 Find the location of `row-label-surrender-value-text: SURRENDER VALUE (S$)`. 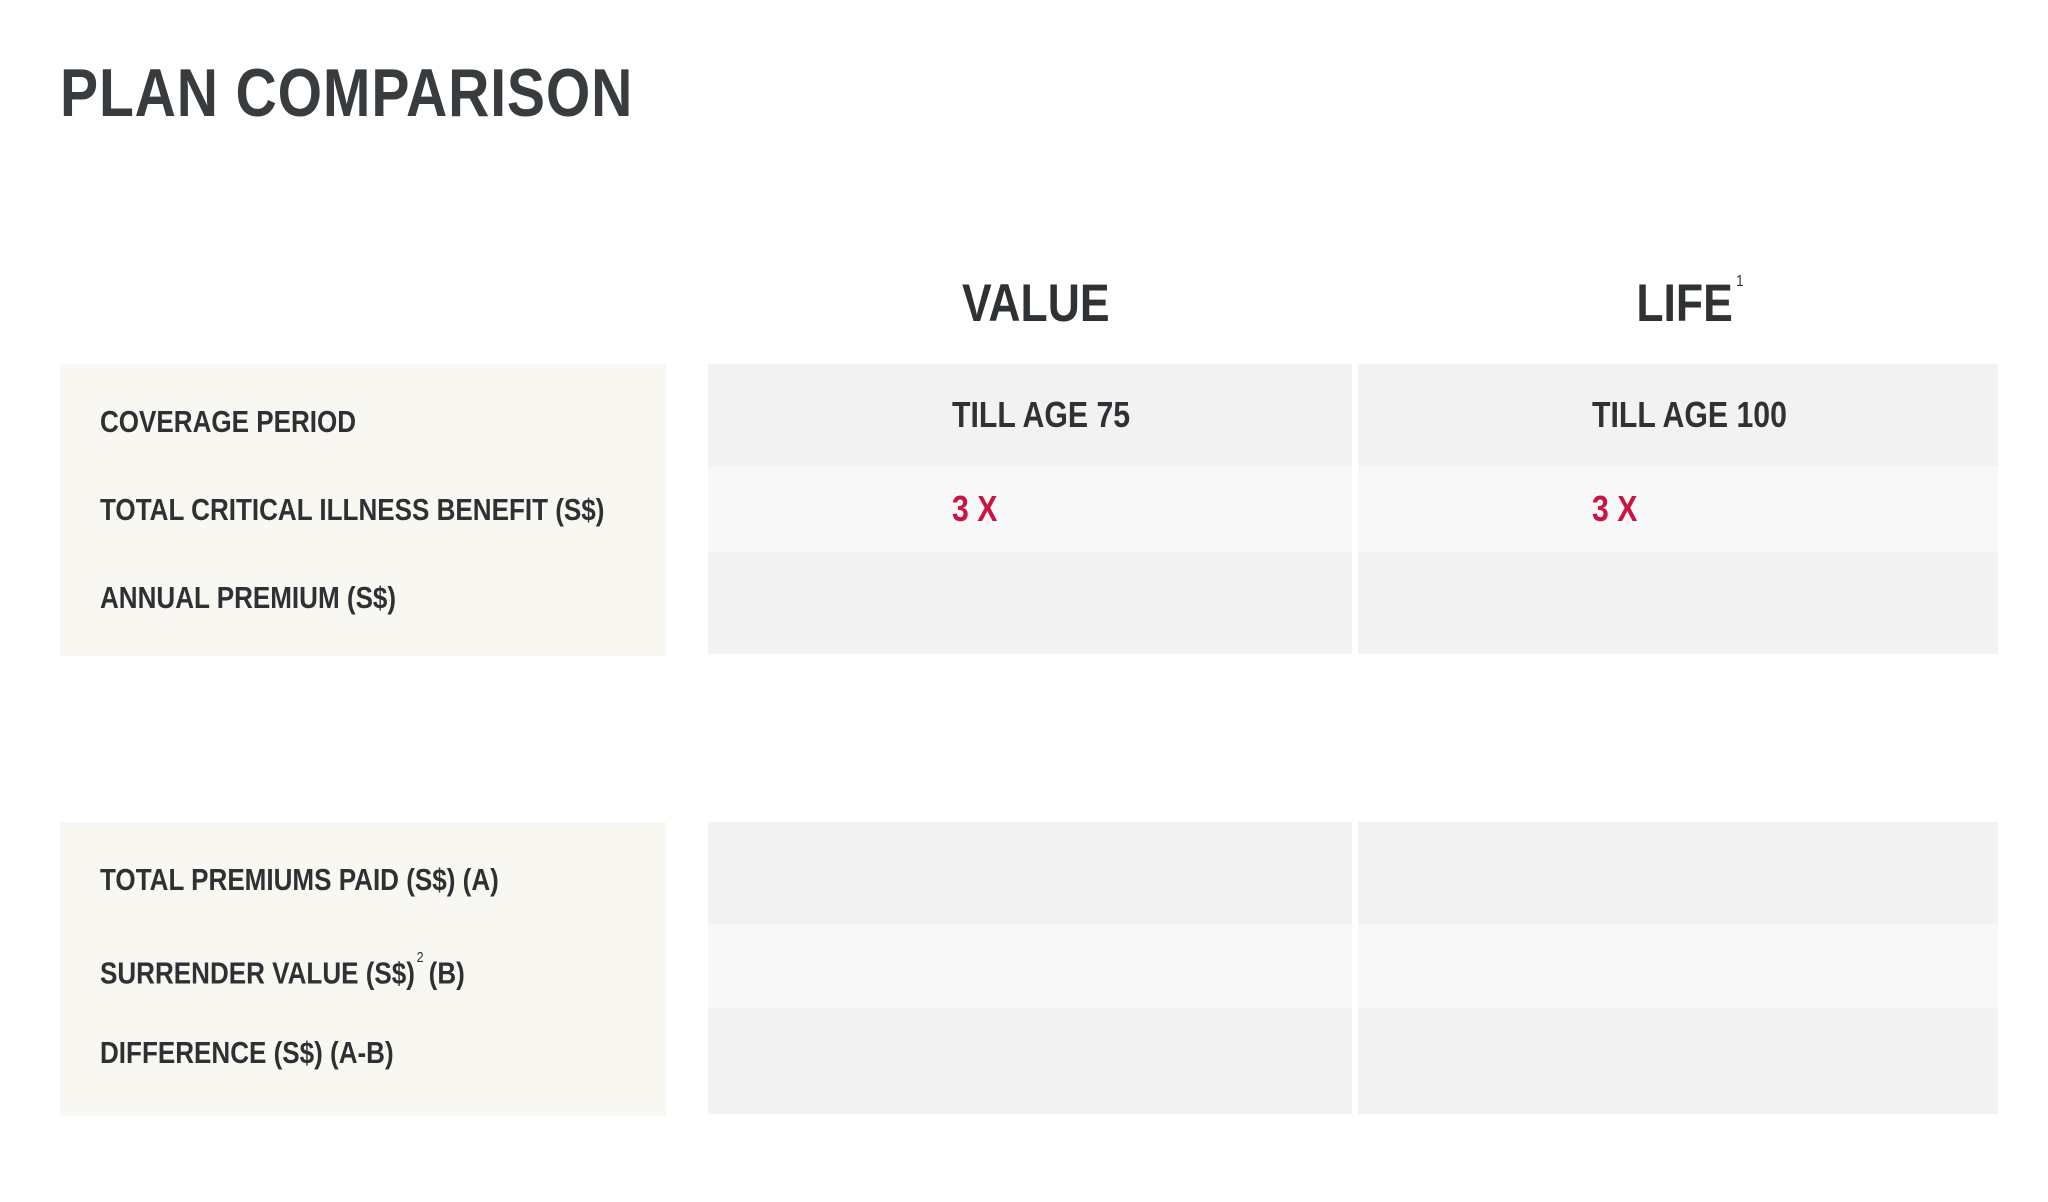

row-label-surrender-value-text: SURRENDER VALUE (S$) is located at coordinates (257, 973).